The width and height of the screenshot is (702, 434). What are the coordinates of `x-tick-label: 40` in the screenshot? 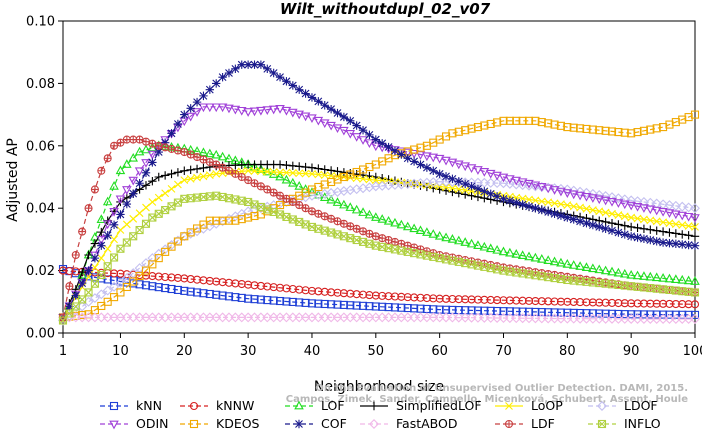 It's located at (312, 351).